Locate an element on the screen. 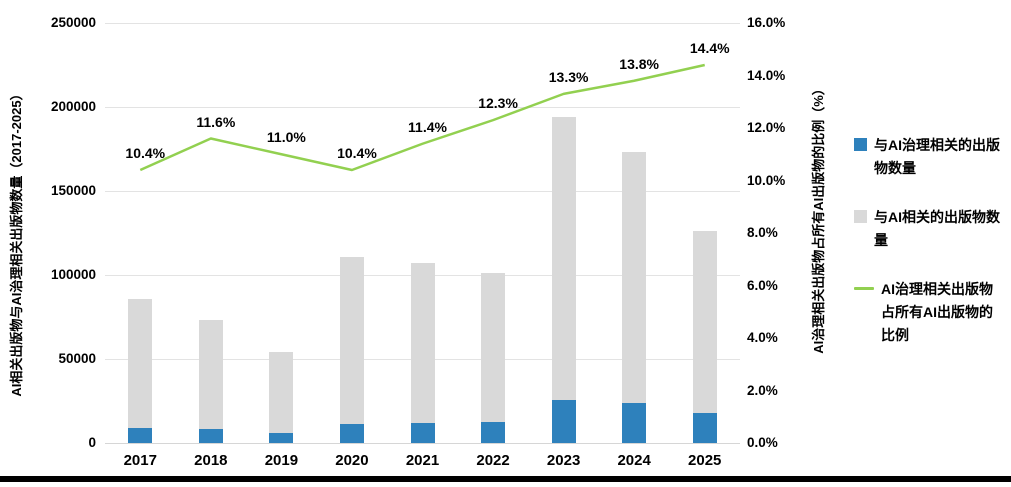  x-axis-label: 2023 is located at coordinates (563, 460).